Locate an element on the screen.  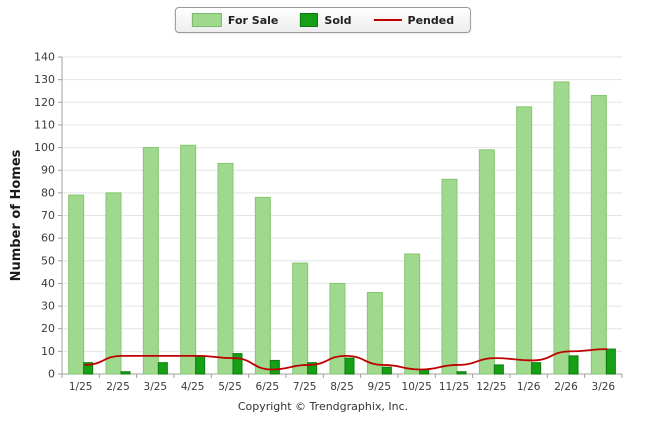
y-tick-label: 20 is located at coordinates (48, 328).